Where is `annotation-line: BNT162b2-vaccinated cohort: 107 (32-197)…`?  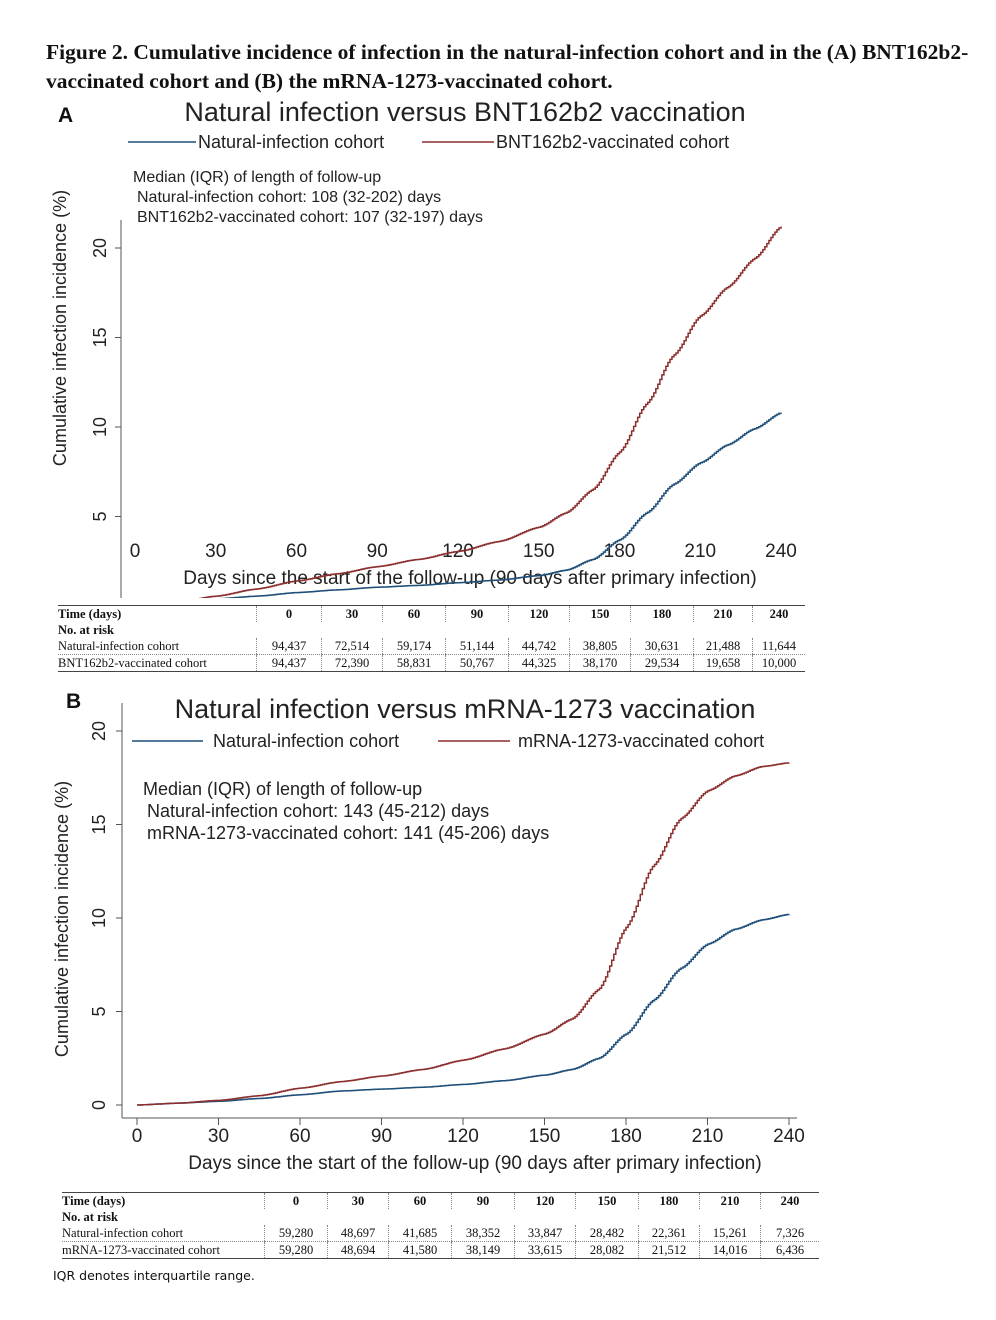 annotation-line: BNT162b2-vaccinated cohort: 107 (32-197)… is located at coordinates (310, 217).